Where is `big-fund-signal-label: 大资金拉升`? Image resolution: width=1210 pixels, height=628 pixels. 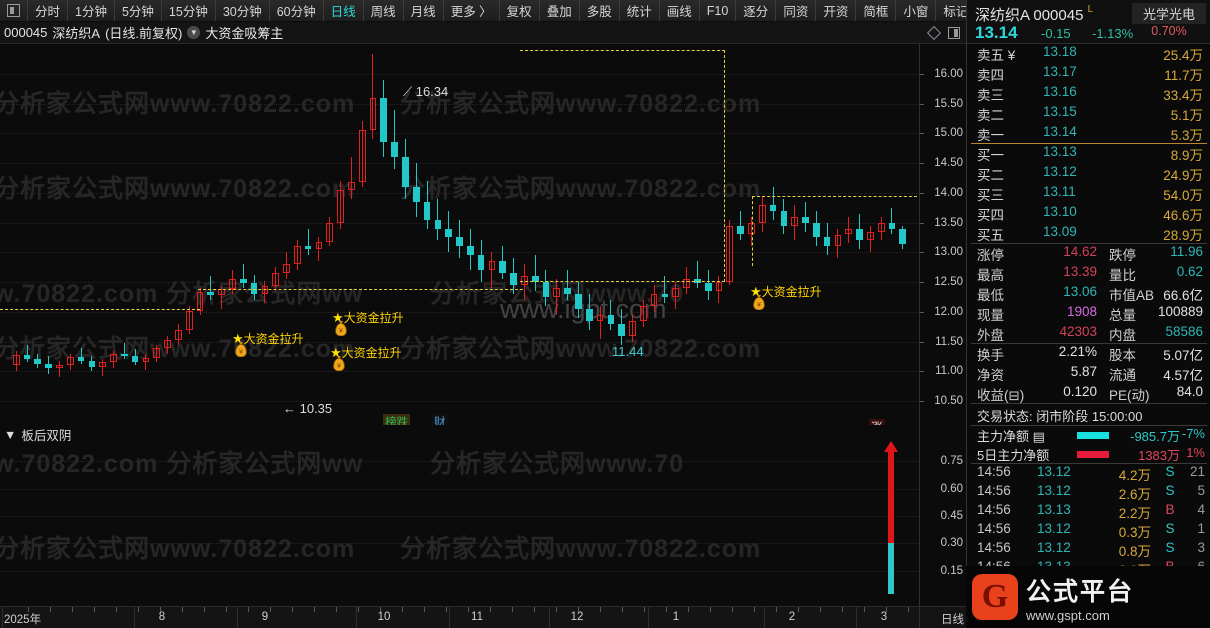
big-fund-signal-label: 大资金拉升 is located at coordinates (791, 292).